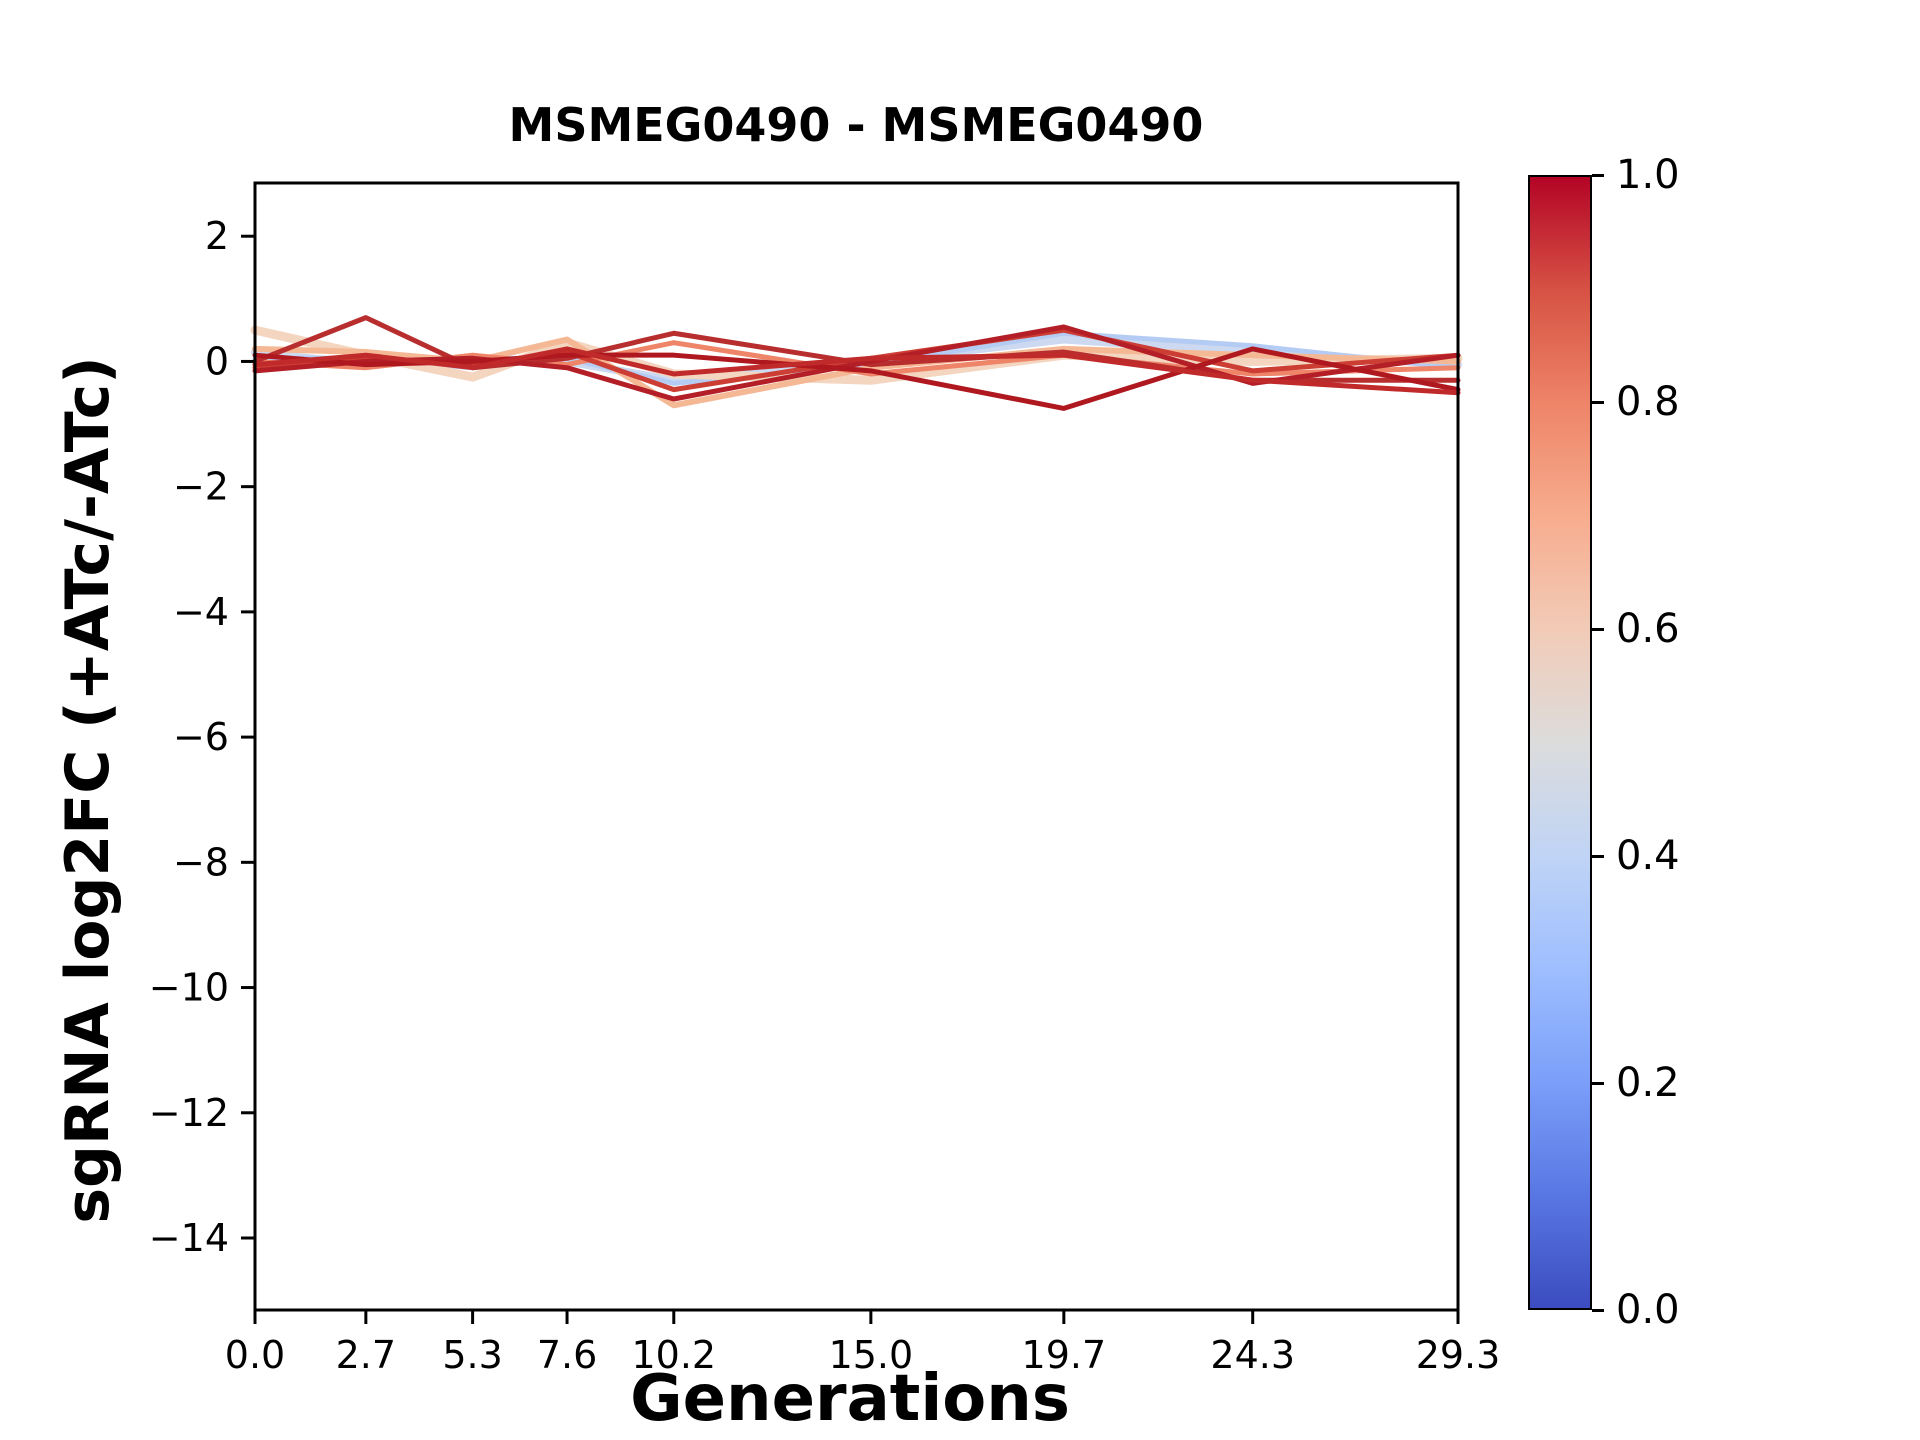 This screenshot has width=1920, height=1440. What do you see at coordinates (856, 125) in the screenshot?
I see `chart-title: MSMEG0490 - MSMEG0490` at bounding box center [856, 125].